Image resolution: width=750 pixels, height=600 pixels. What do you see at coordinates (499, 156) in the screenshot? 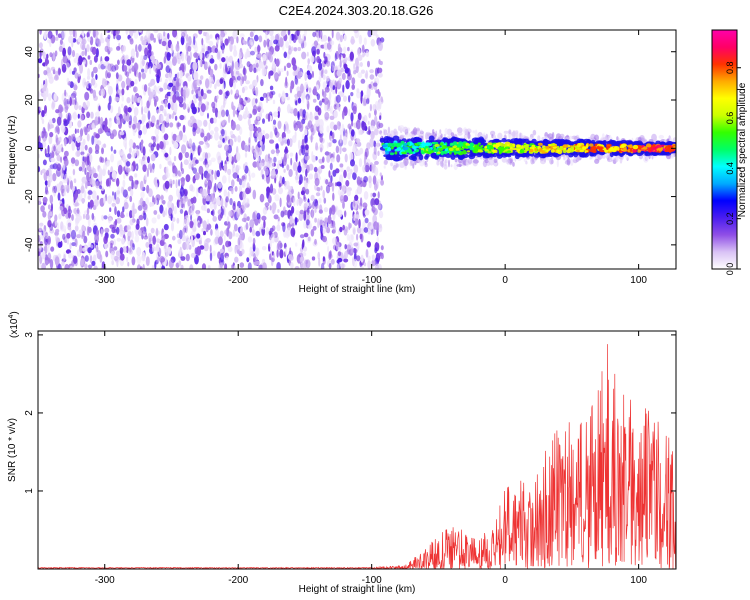
I see `spectrogram-band-blob` at bounding box center [499, 156].